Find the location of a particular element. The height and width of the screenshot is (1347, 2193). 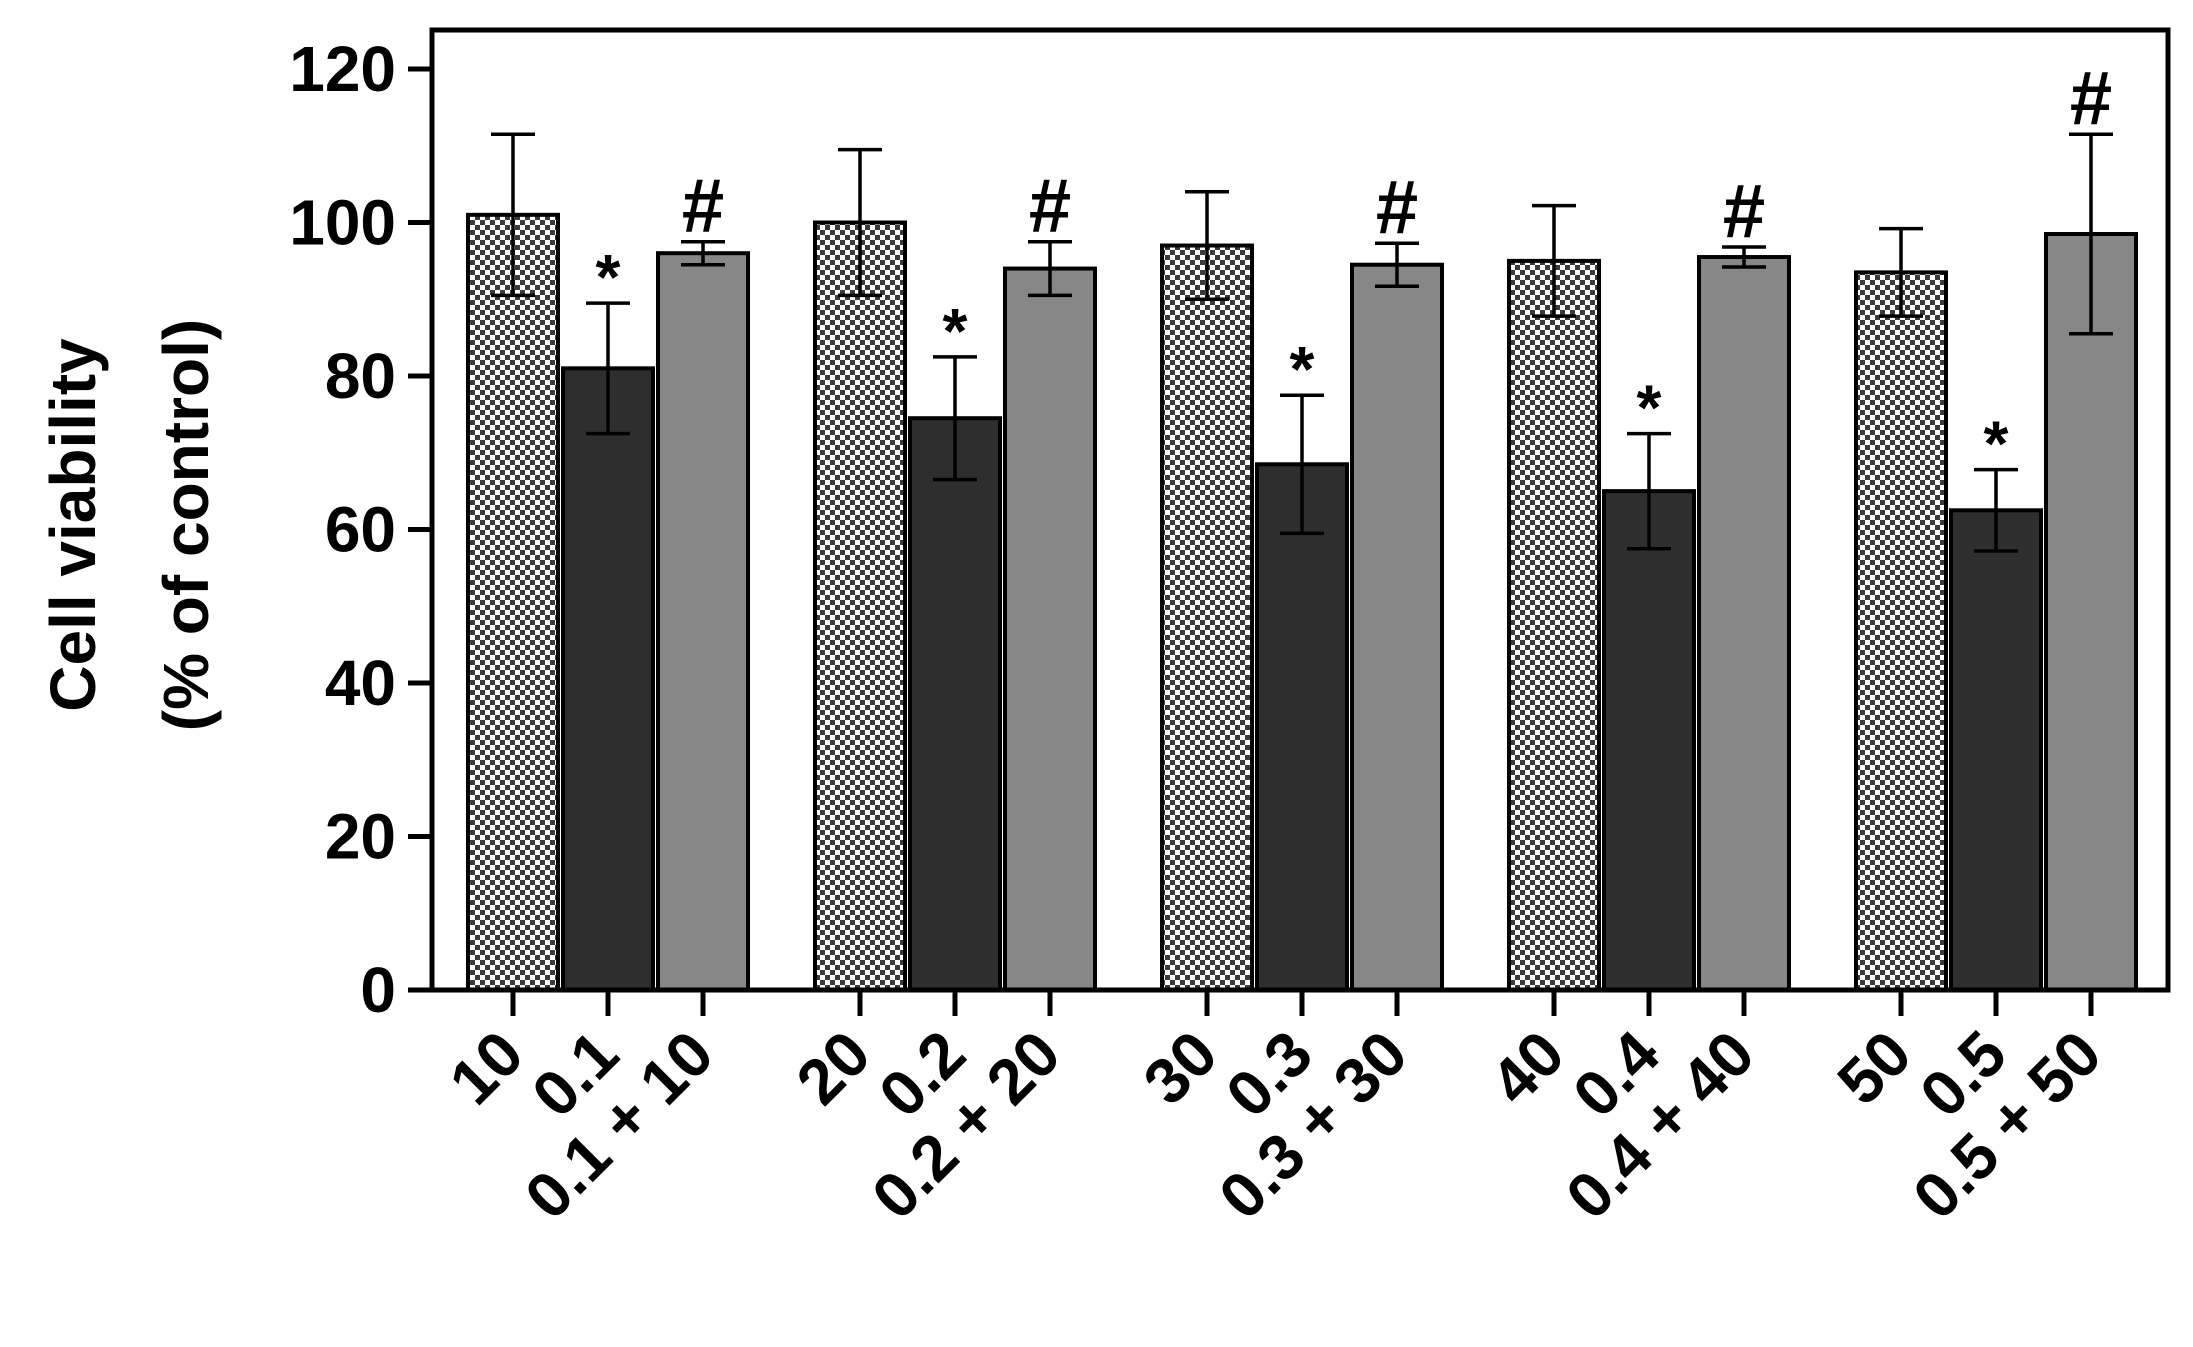

y-tick-label: 80 is located at coordinates (360, 376).